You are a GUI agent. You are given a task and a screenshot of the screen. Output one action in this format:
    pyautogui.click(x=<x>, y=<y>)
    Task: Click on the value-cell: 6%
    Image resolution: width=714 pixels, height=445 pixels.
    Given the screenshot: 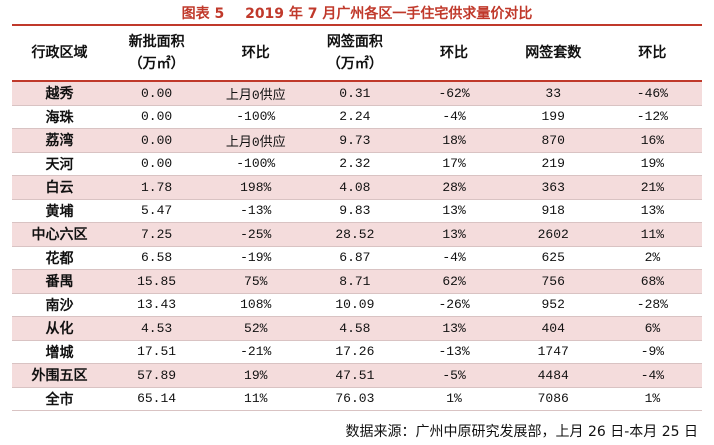 What is the action you would take?
    pyautogui.click(x=652, y=328)
    